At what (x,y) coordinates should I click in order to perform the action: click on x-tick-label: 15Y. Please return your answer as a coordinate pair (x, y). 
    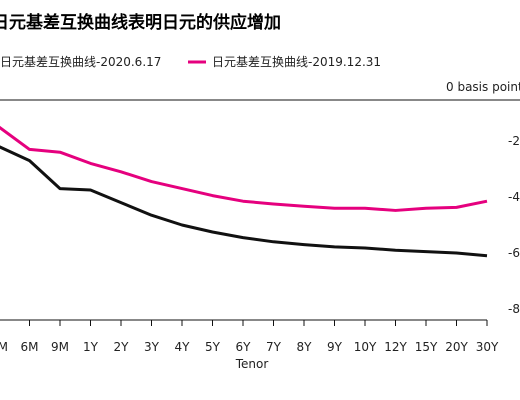
    Looking at the image, I should click on (426, 347).